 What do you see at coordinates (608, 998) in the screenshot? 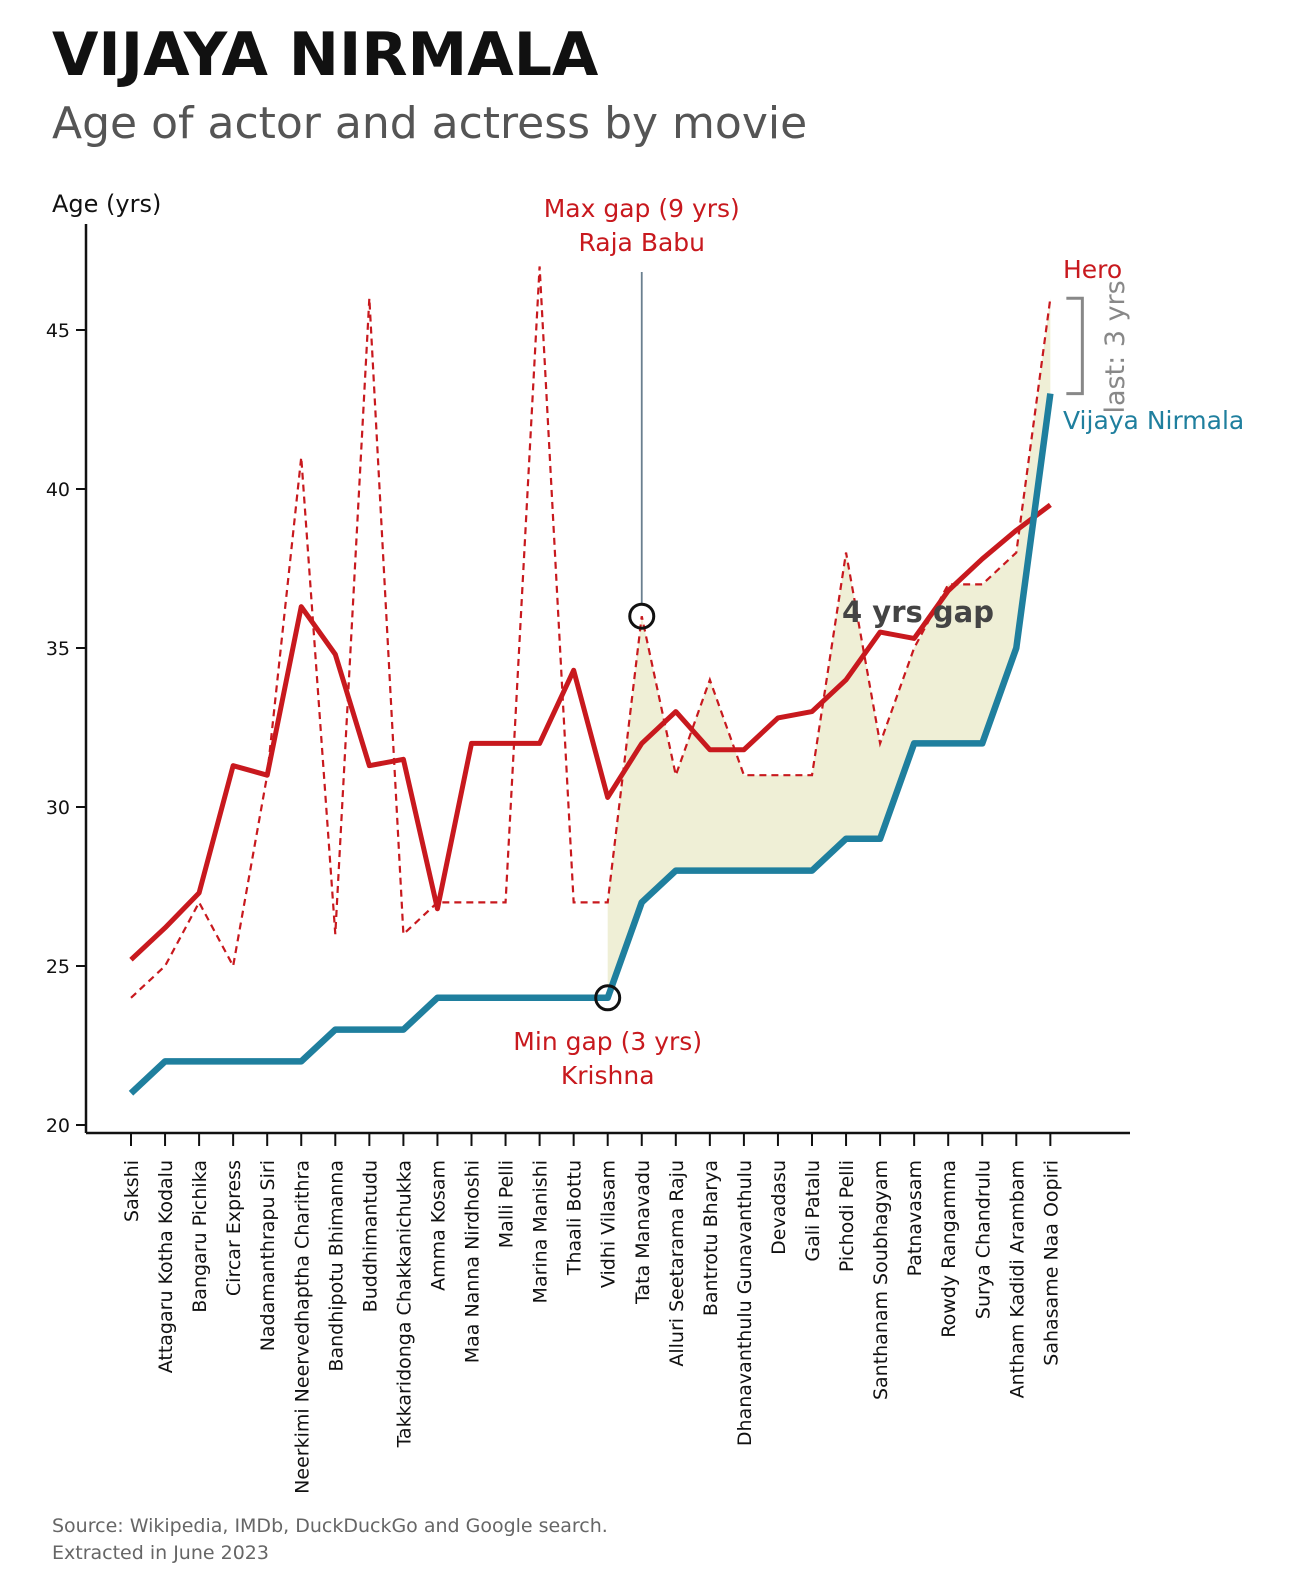
I see `min-gap-marker` at bounding box center [608, 998].